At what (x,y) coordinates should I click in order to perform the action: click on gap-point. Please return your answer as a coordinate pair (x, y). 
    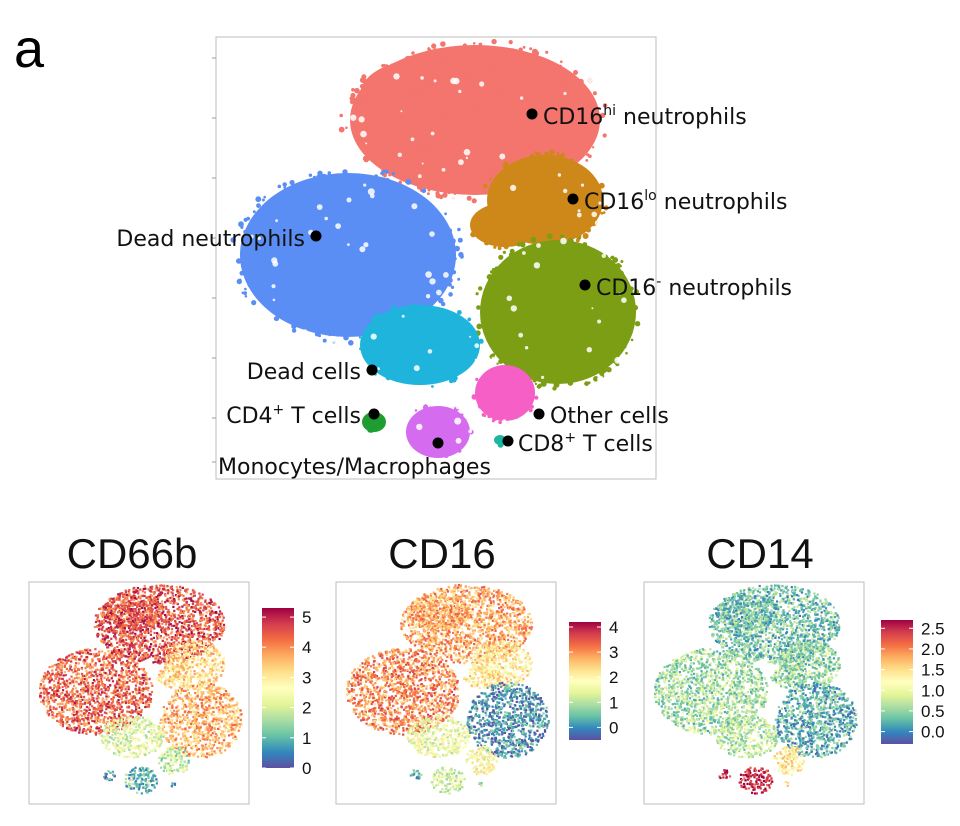
    Looking at the image, I should click on (284, 152).